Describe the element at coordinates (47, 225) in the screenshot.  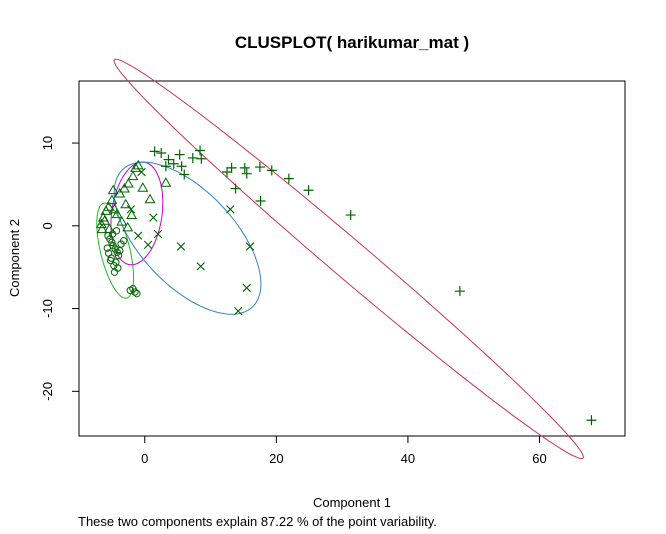
I see `y-tick-label: 0` at that location.